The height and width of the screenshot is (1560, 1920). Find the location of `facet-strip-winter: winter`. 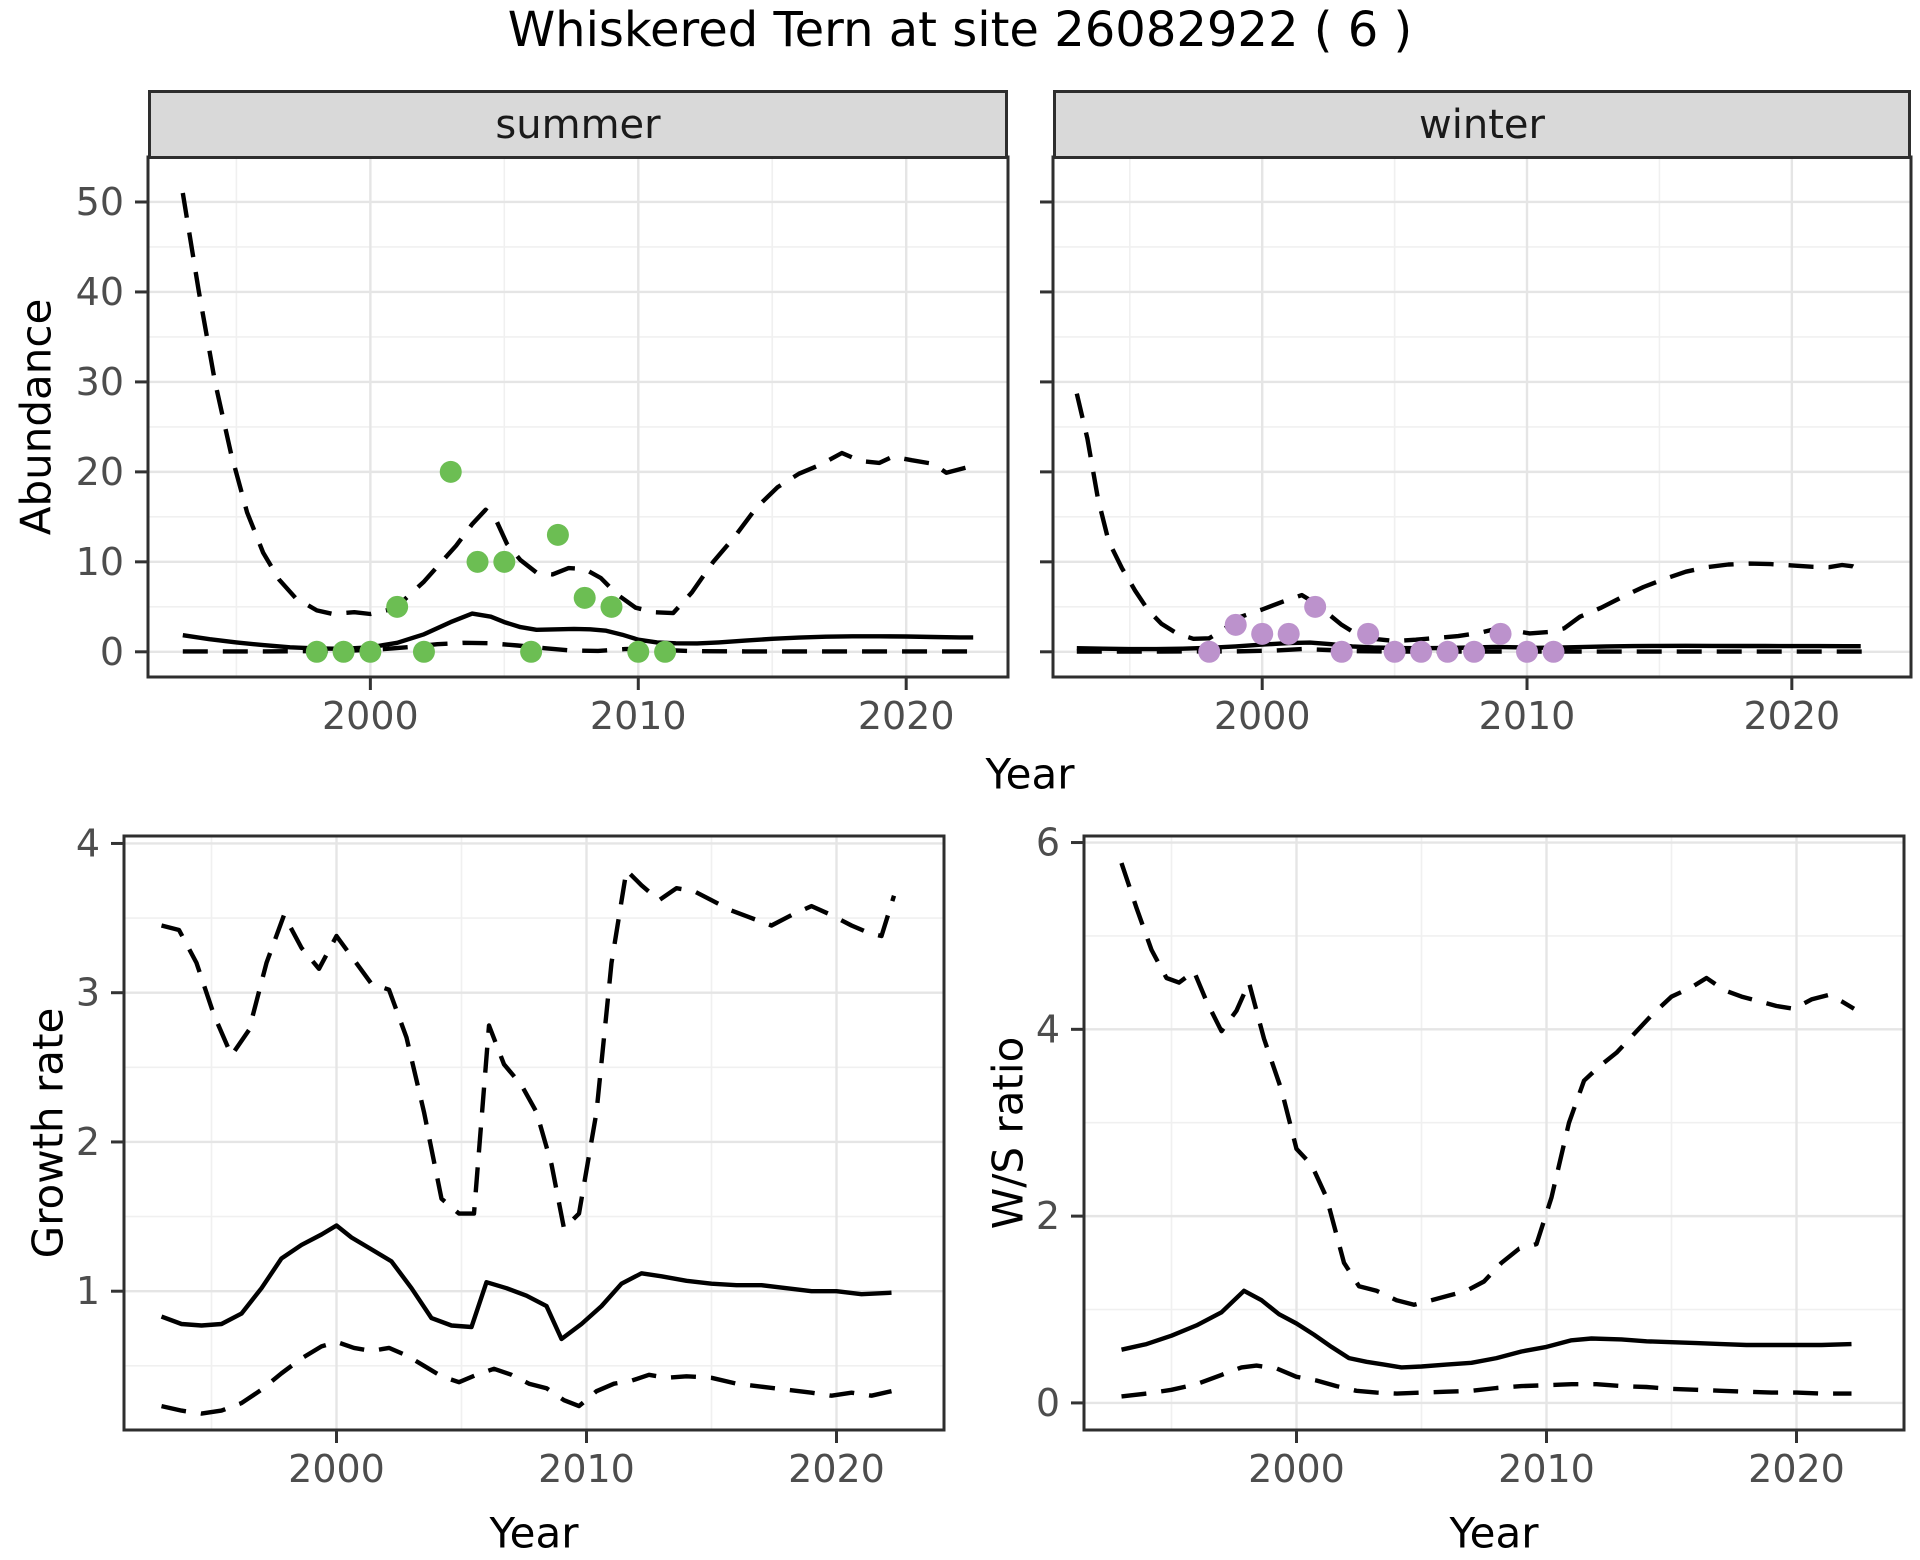

facet-strip-winter: winter is located at coordinates (1482, 124).